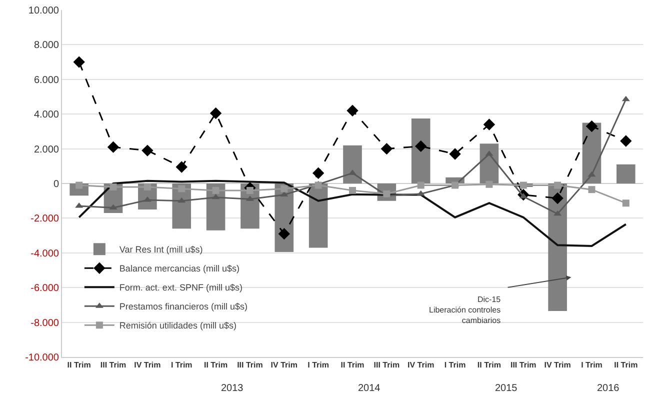 Image resolution: width=657 pixels, height=401 pixels. Describe the element at coordinates (45, 219) in the screenshot. I see `y-tick-label: -2.000` at that location.